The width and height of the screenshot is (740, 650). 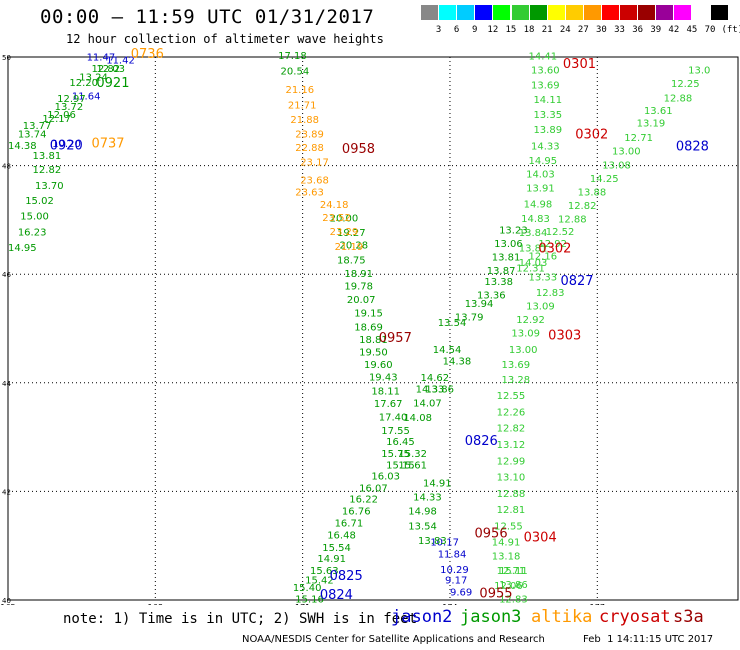 I want to click on swh-value-label: 13.70, so click(x=49, y=186).